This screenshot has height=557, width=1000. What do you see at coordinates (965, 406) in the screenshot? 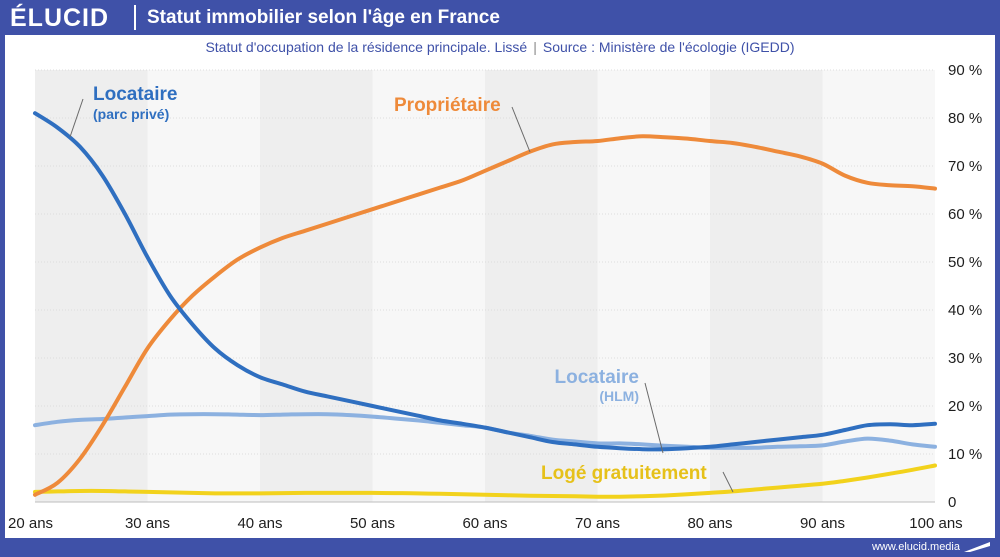
I see `y-tick-label: 20 %` at bounding box center [965, 406].